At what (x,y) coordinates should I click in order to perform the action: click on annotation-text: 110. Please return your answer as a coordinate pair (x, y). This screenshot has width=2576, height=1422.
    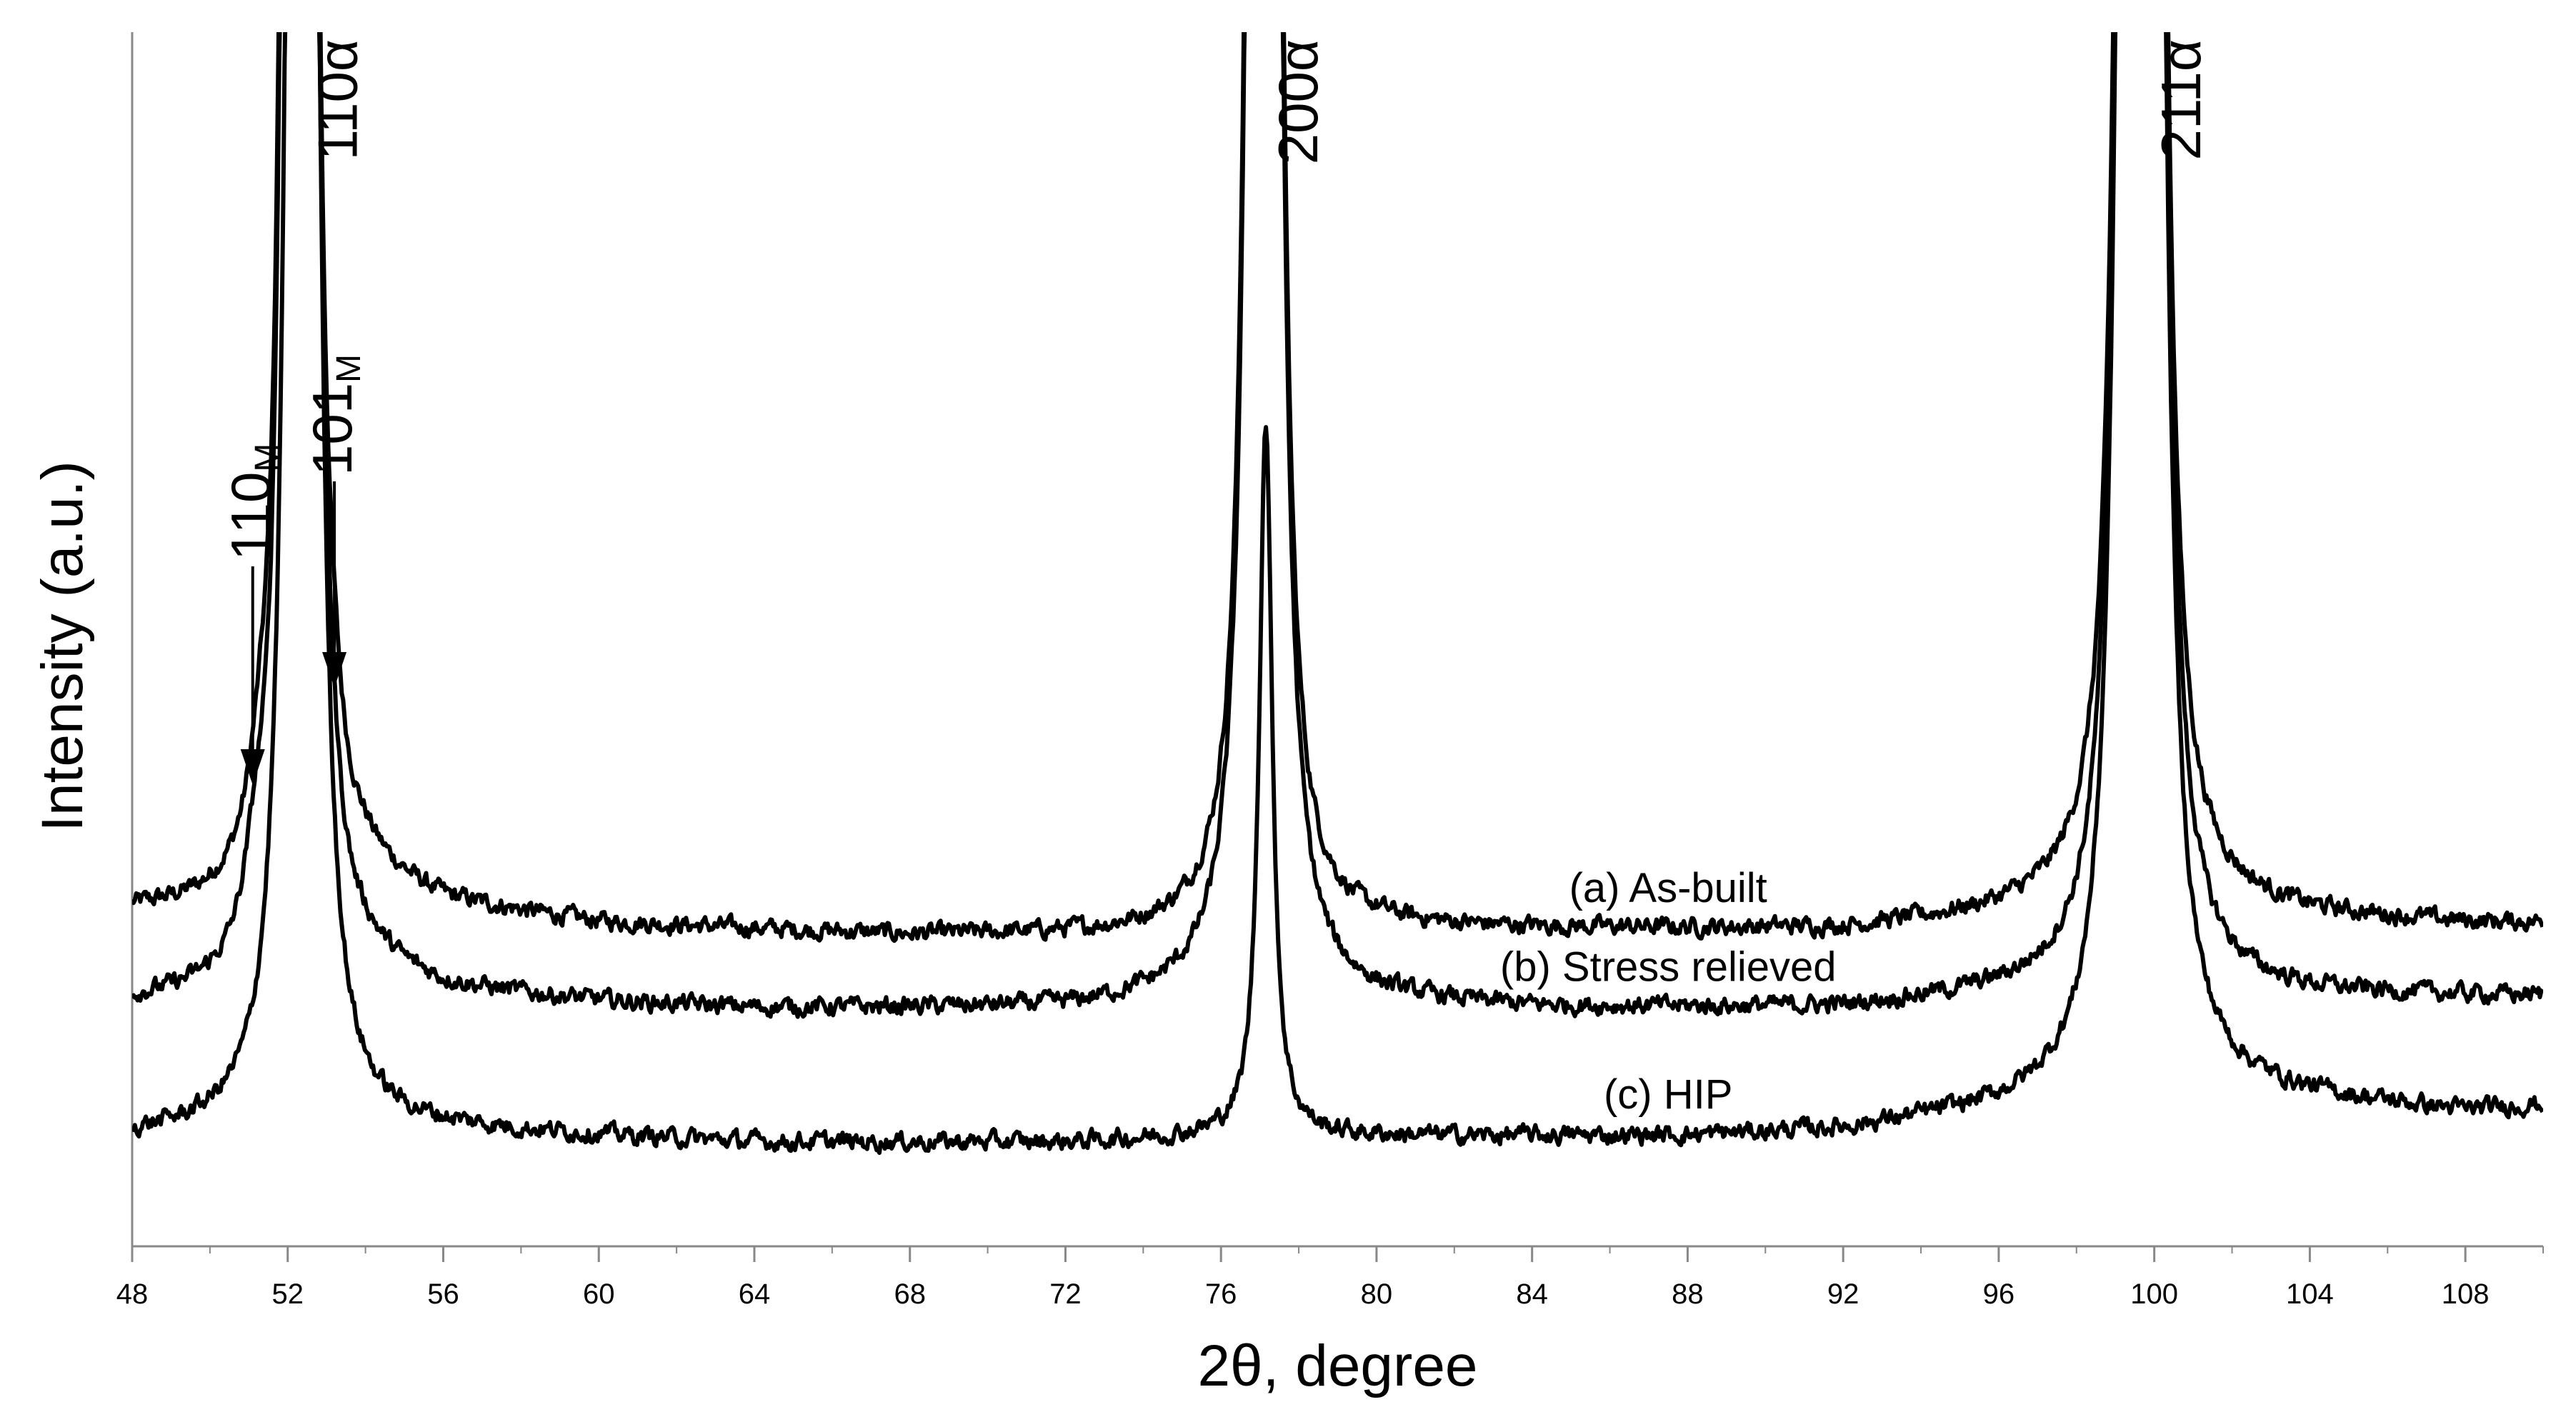
    Looking at the image, I should click on (250, 516).